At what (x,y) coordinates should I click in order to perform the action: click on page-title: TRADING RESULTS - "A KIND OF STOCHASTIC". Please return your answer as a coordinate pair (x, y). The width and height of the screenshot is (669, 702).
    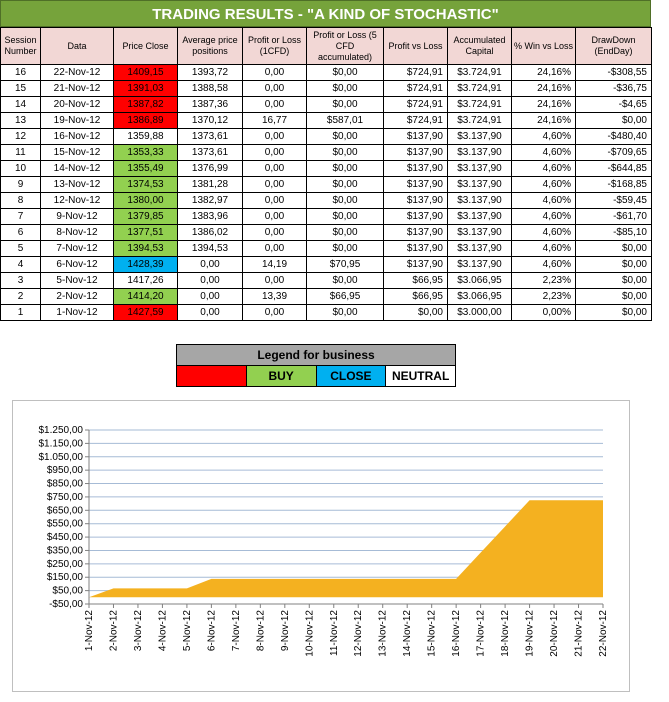
    Looking at the image, I should click on (325, 13).